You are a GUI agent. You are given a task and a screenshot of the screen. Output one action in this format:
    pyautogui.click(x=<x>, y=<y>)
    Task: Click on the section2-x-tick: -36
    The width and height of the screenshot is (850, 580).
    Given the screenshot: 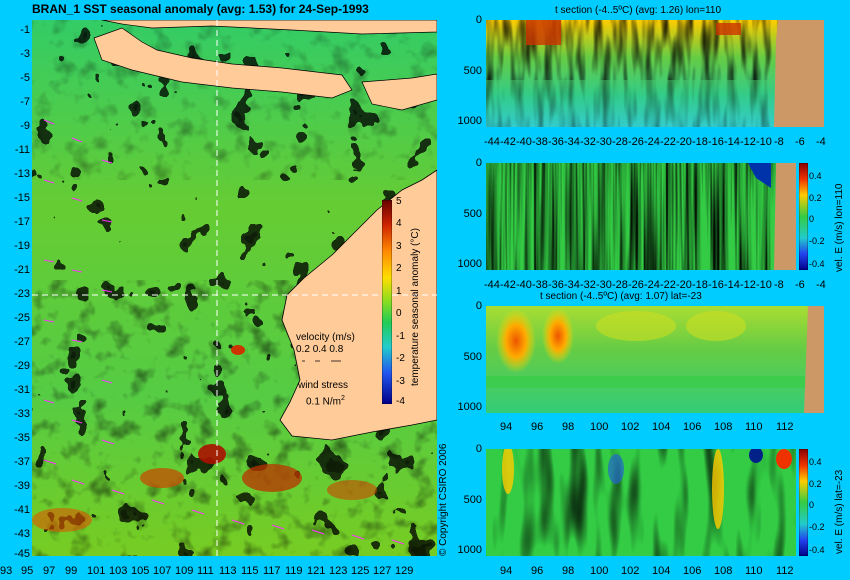 What is the action you would take?
    pyautogui.click(x=556, y=285)
    